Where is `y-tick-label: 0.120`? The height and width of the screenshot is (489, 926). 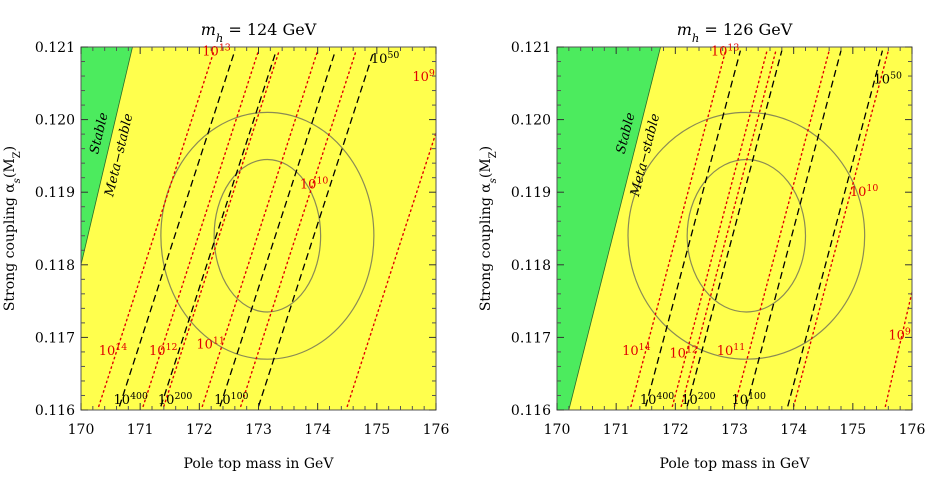
y-tick-label: 0.120 is located at coordinates (531, 121).